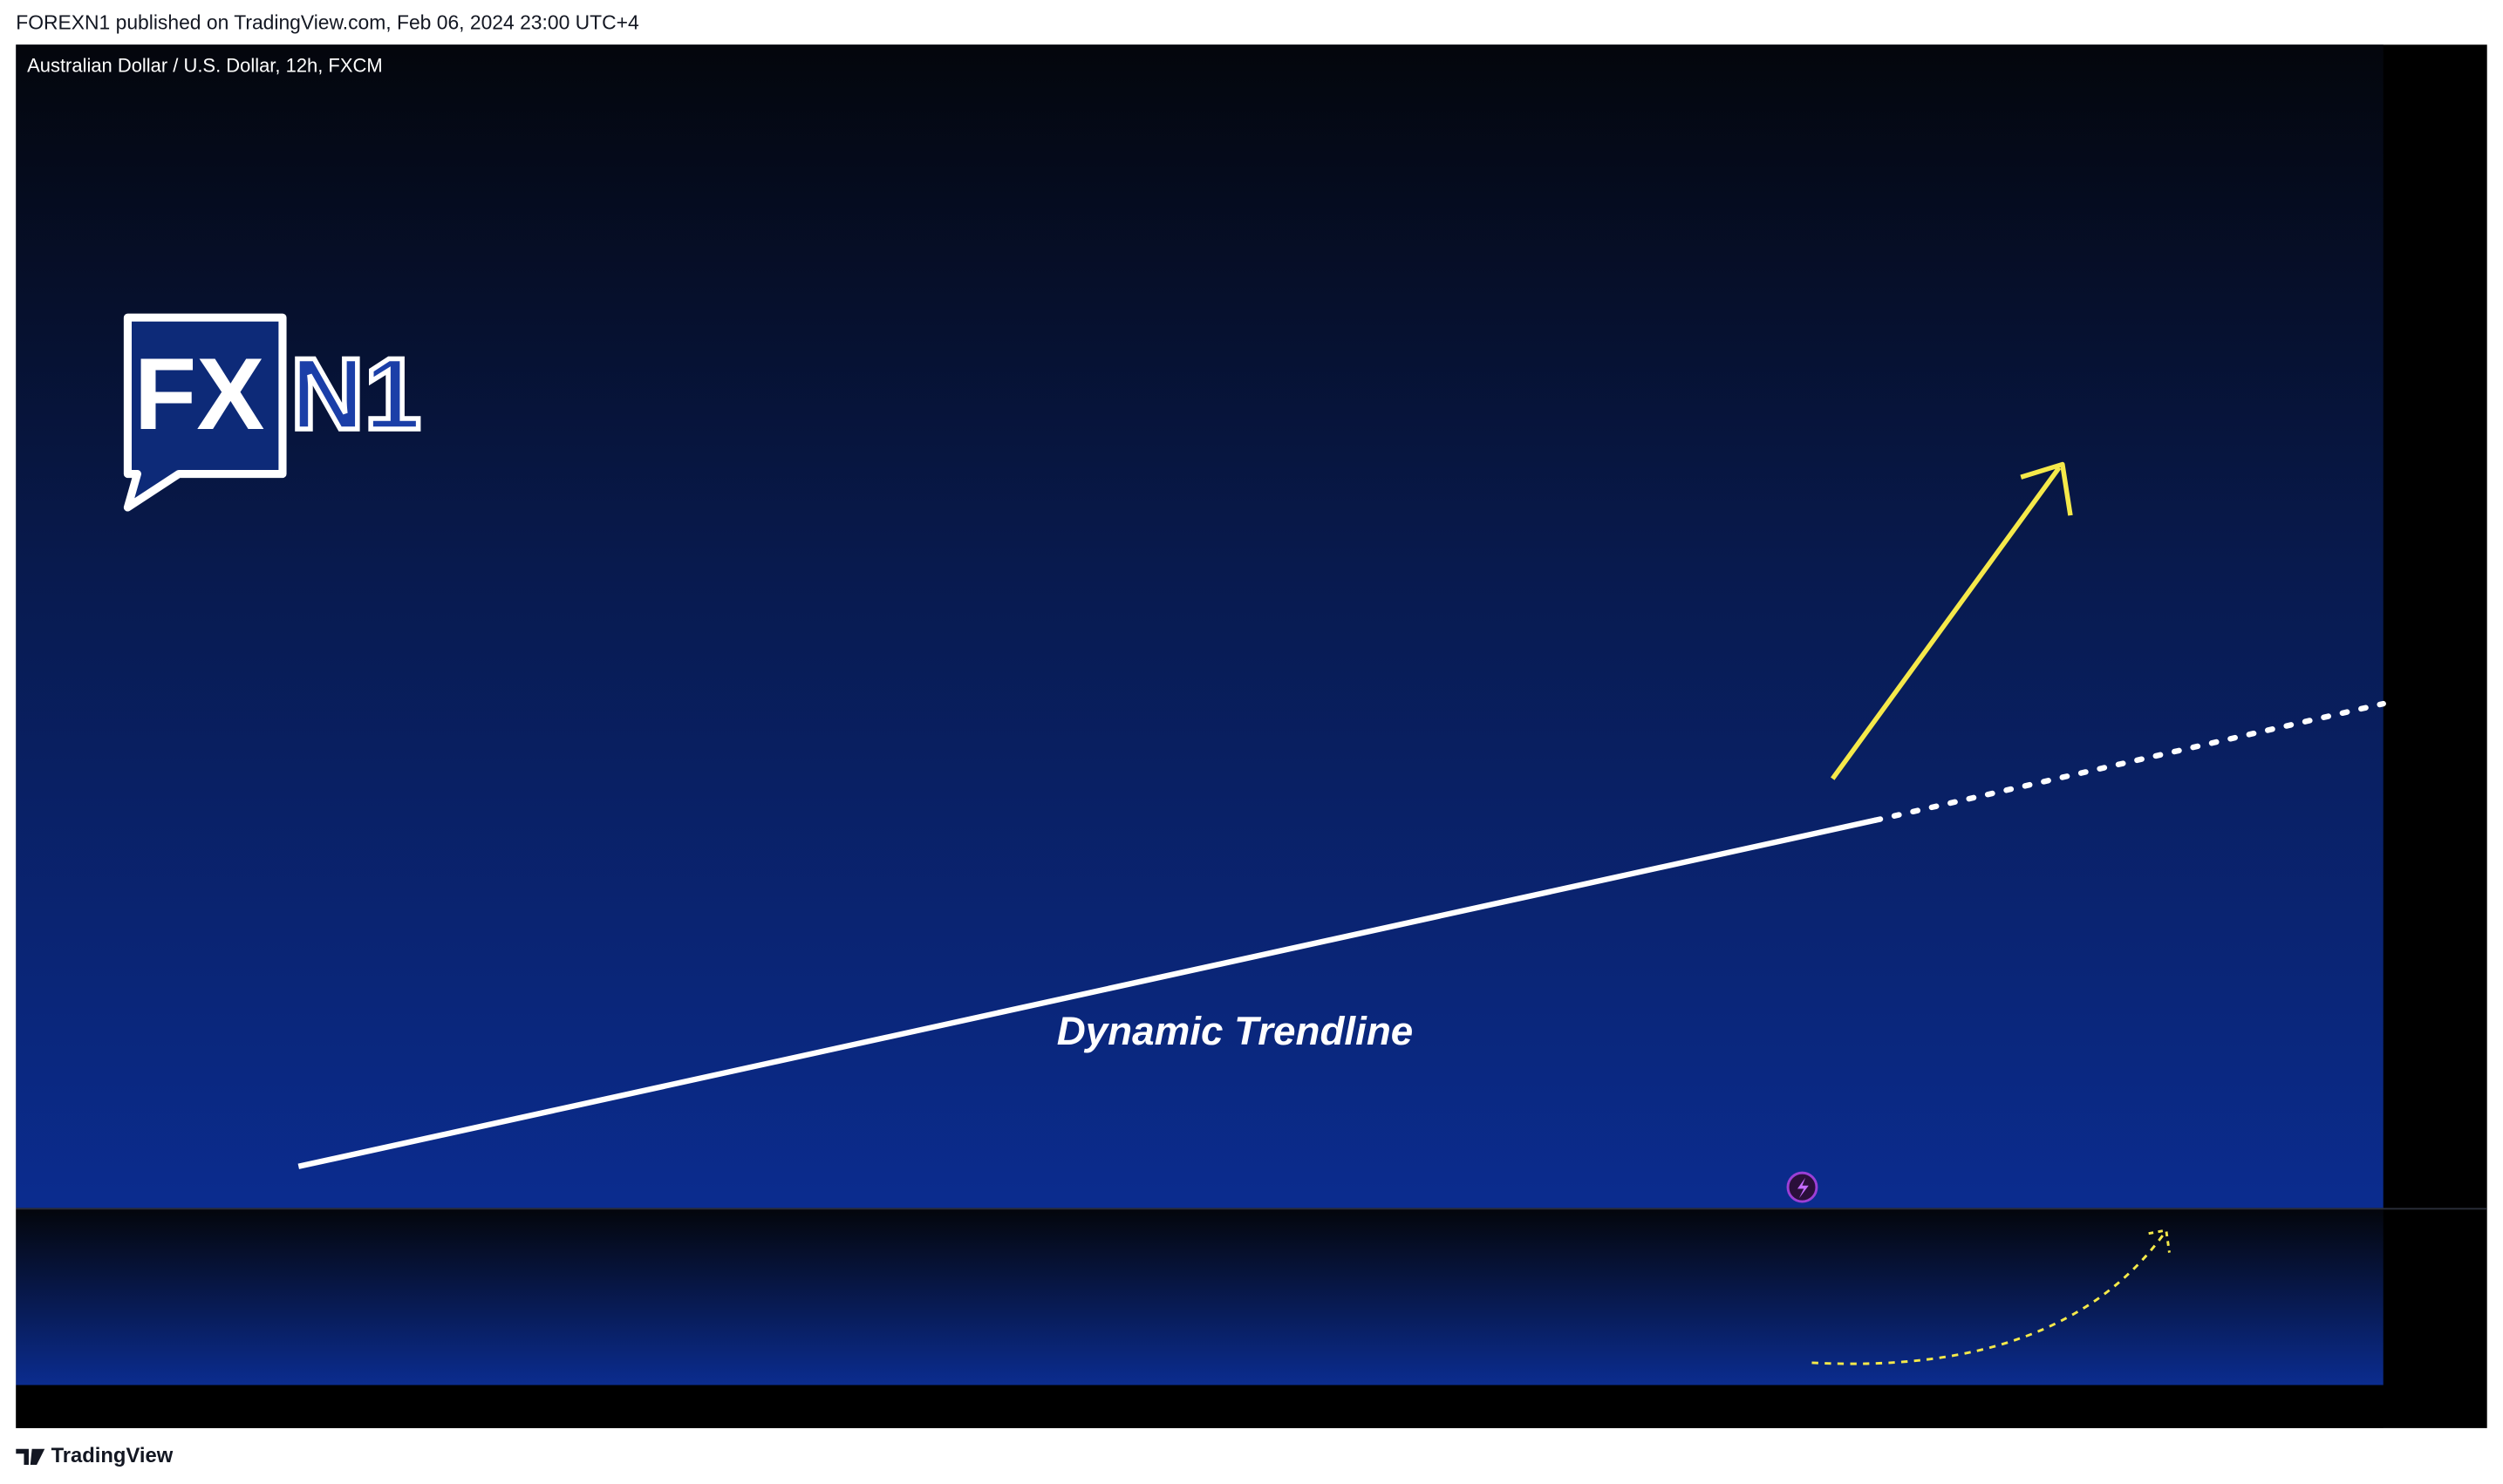  Describe the element at coordinates (112, 1455) in the screenshot. I see `brand: TradingView` at that location.